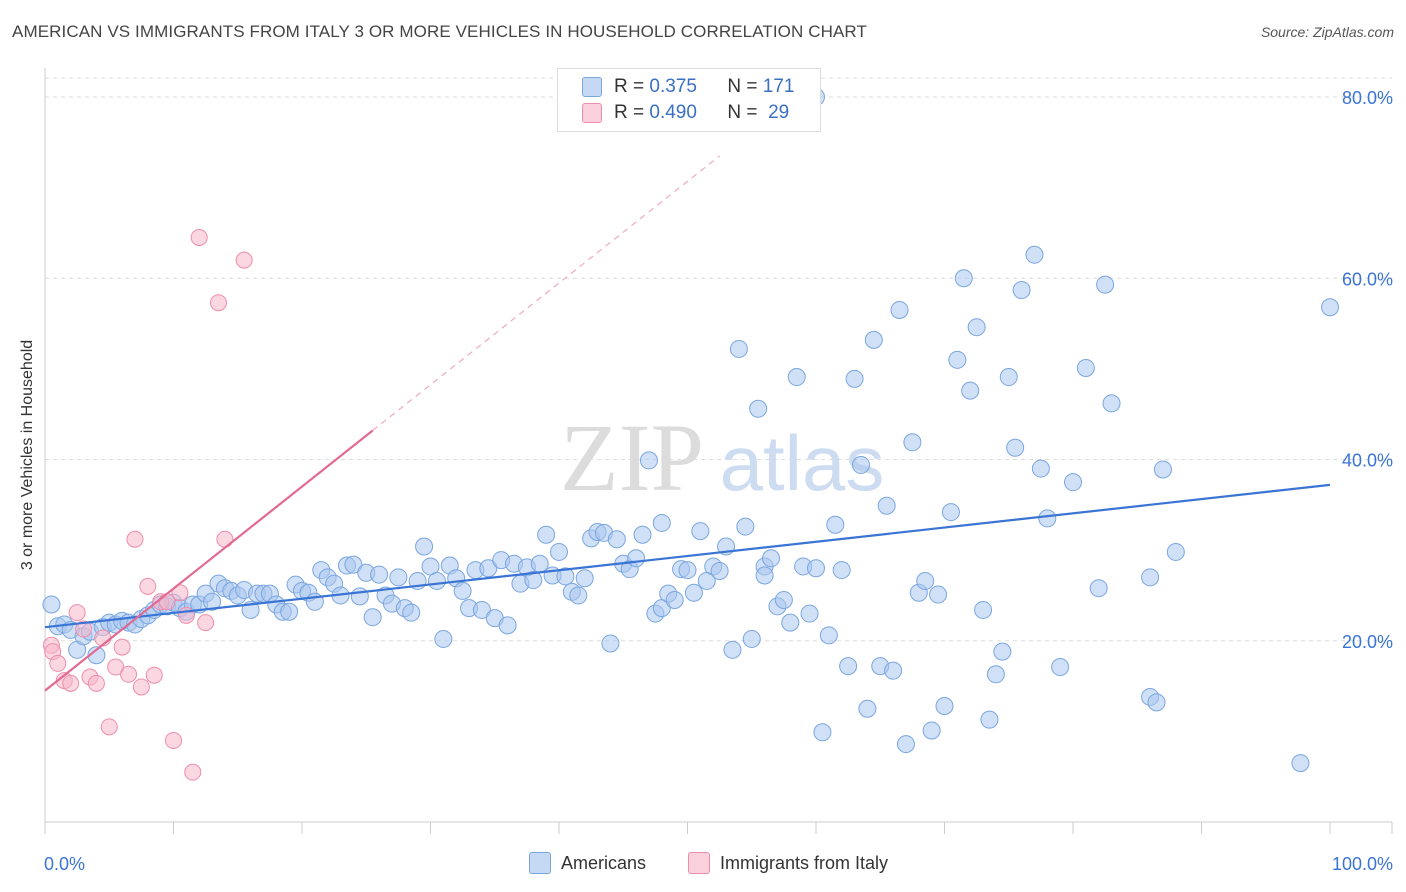  What do you see at coordinates (688, 87) in the screenshot?
I see `legend-row-americans: R = 0.375 N = 171` at bounding box center [688, 87].